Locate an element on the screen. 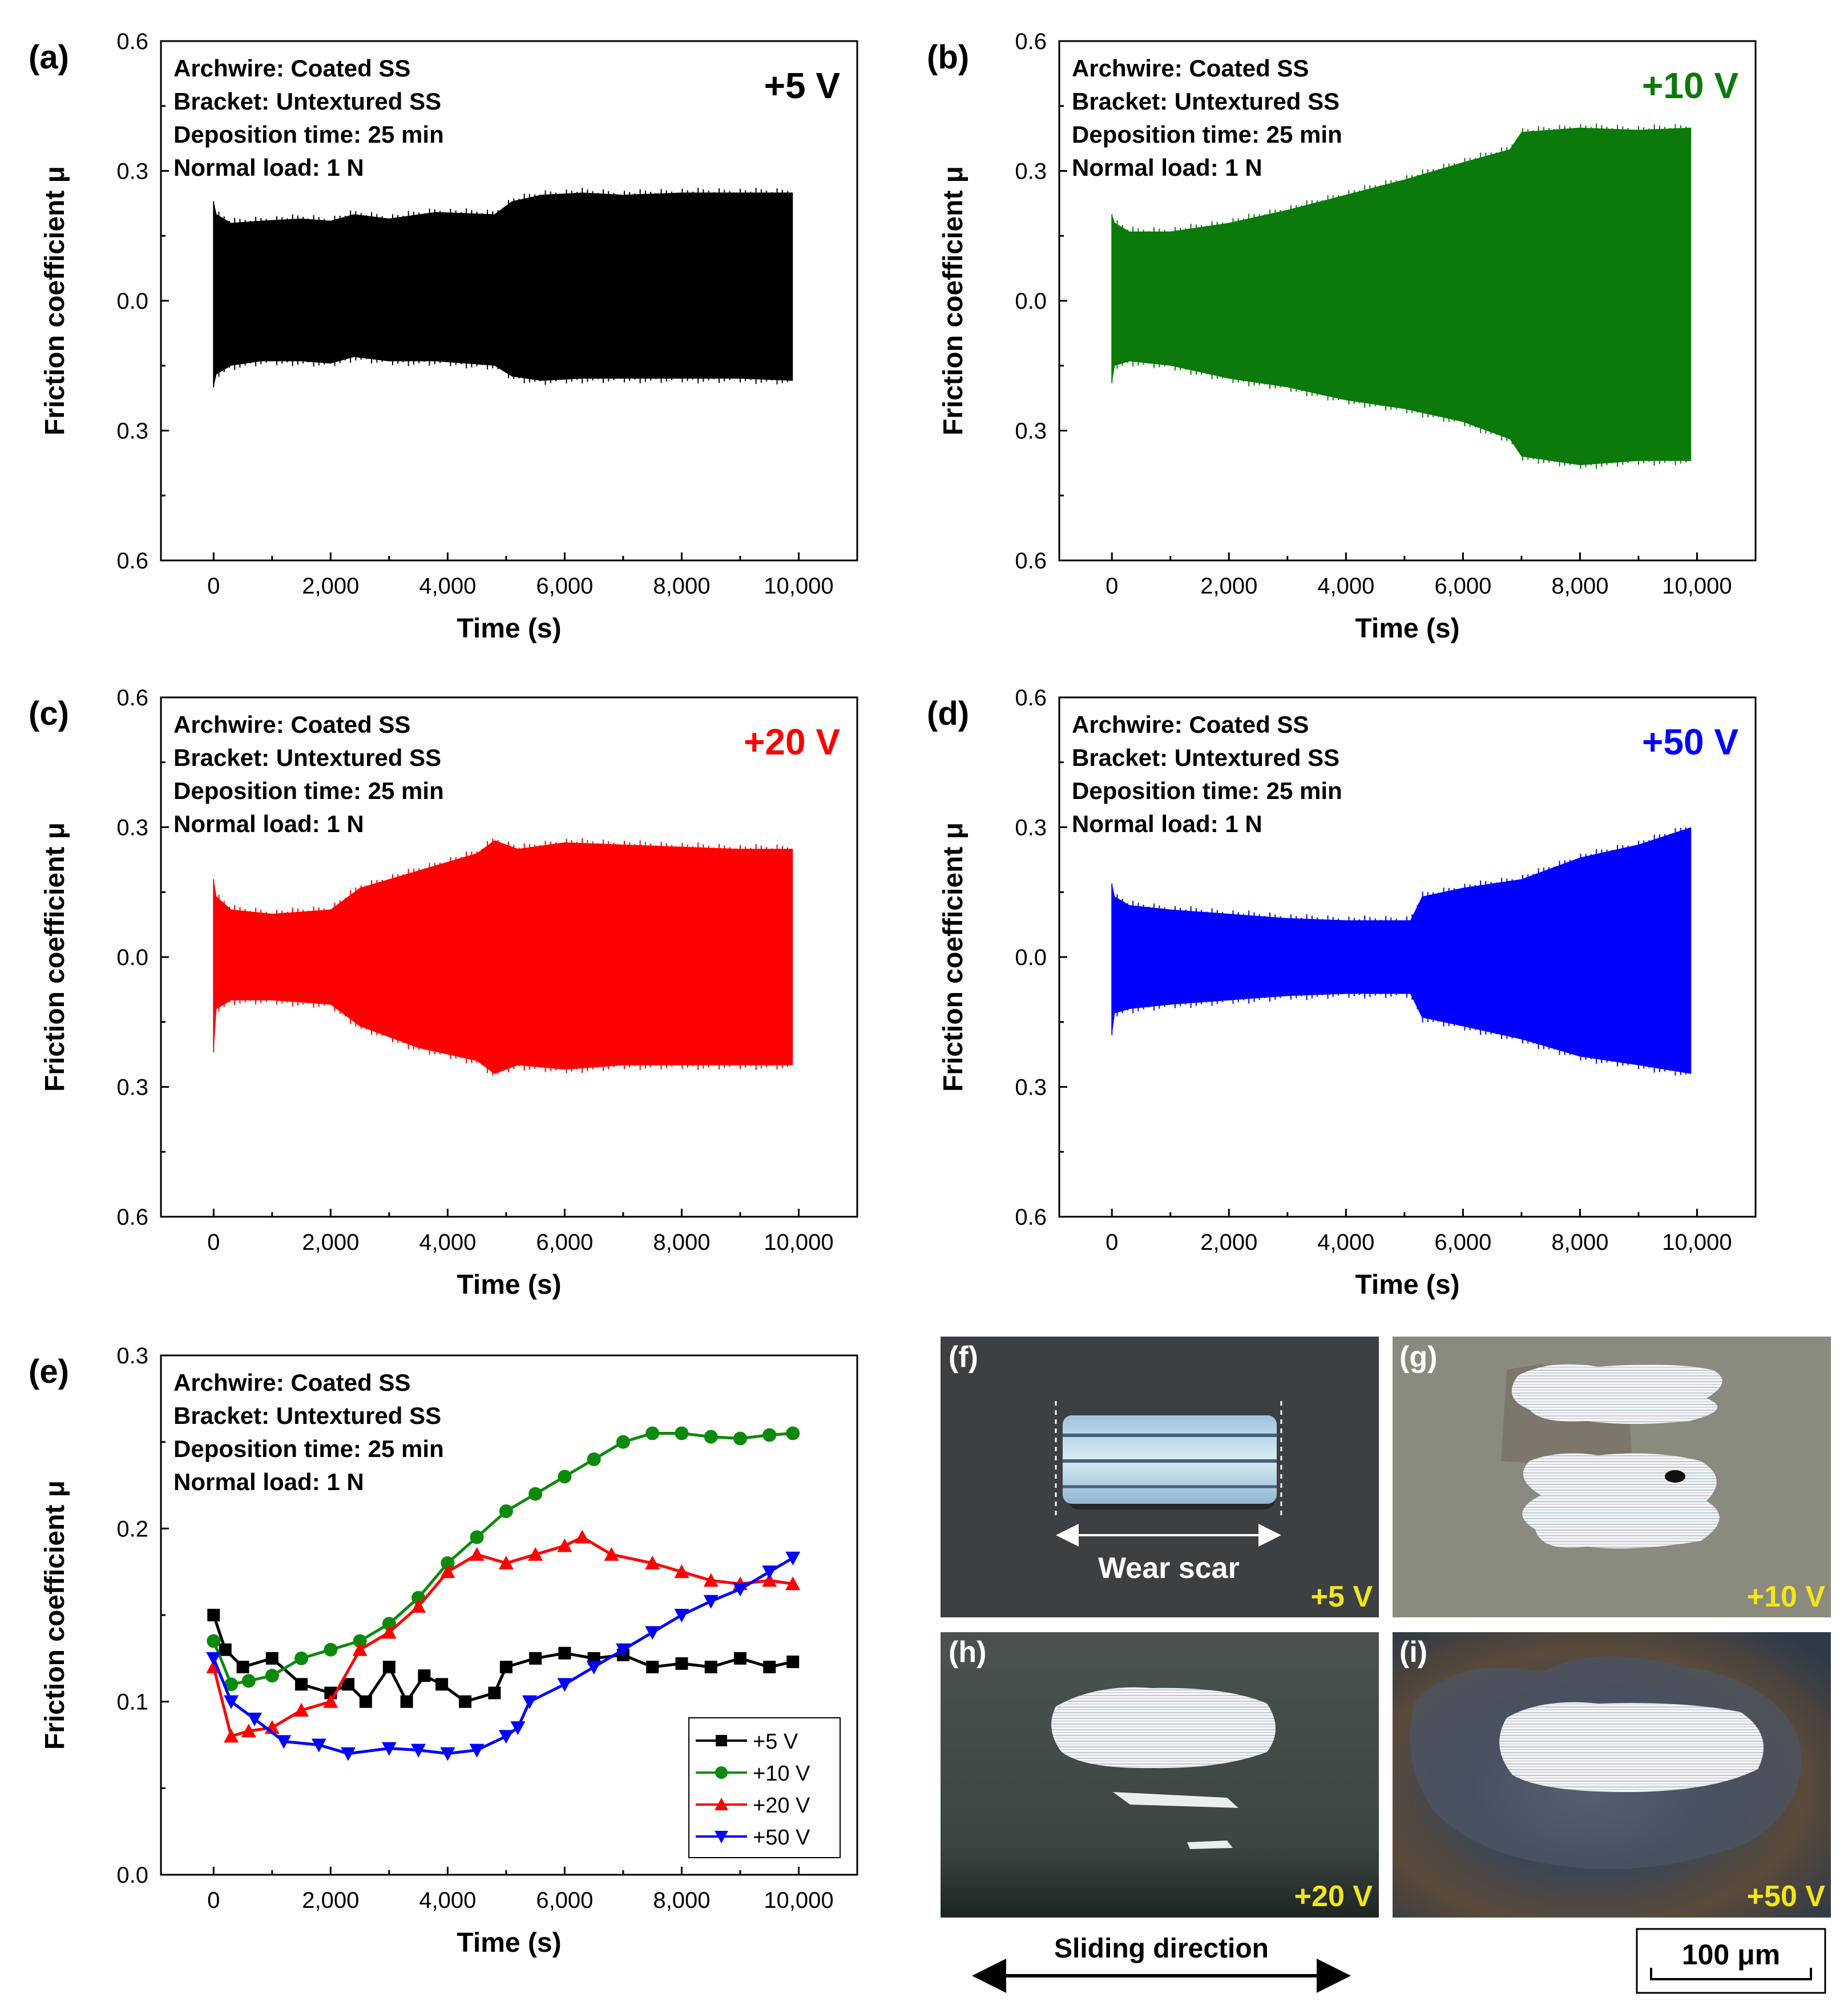 The height and width of the screenshot is (2010, 1848). wear-scar-label: Wear scar is located at coordinates (1169, 1568).